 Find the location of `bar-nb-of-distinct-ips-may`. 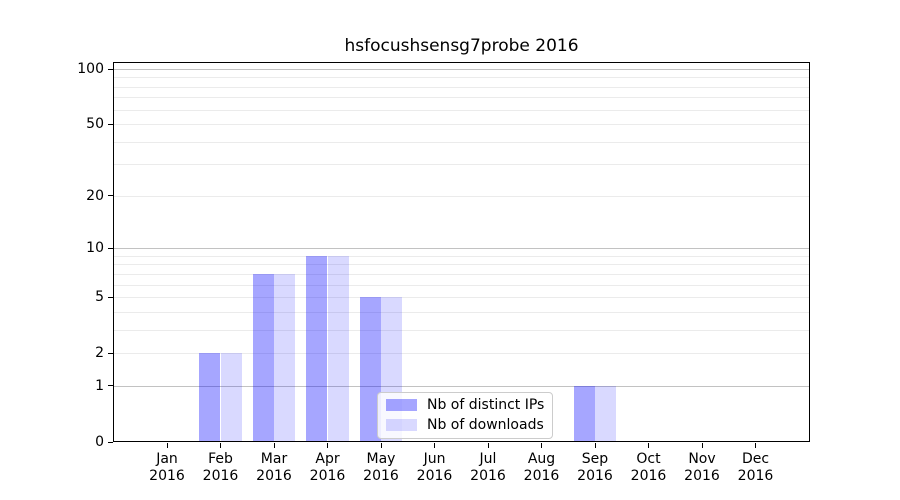

bar-nb-of-distinct-ips-may is located at coordinates (370, 369).